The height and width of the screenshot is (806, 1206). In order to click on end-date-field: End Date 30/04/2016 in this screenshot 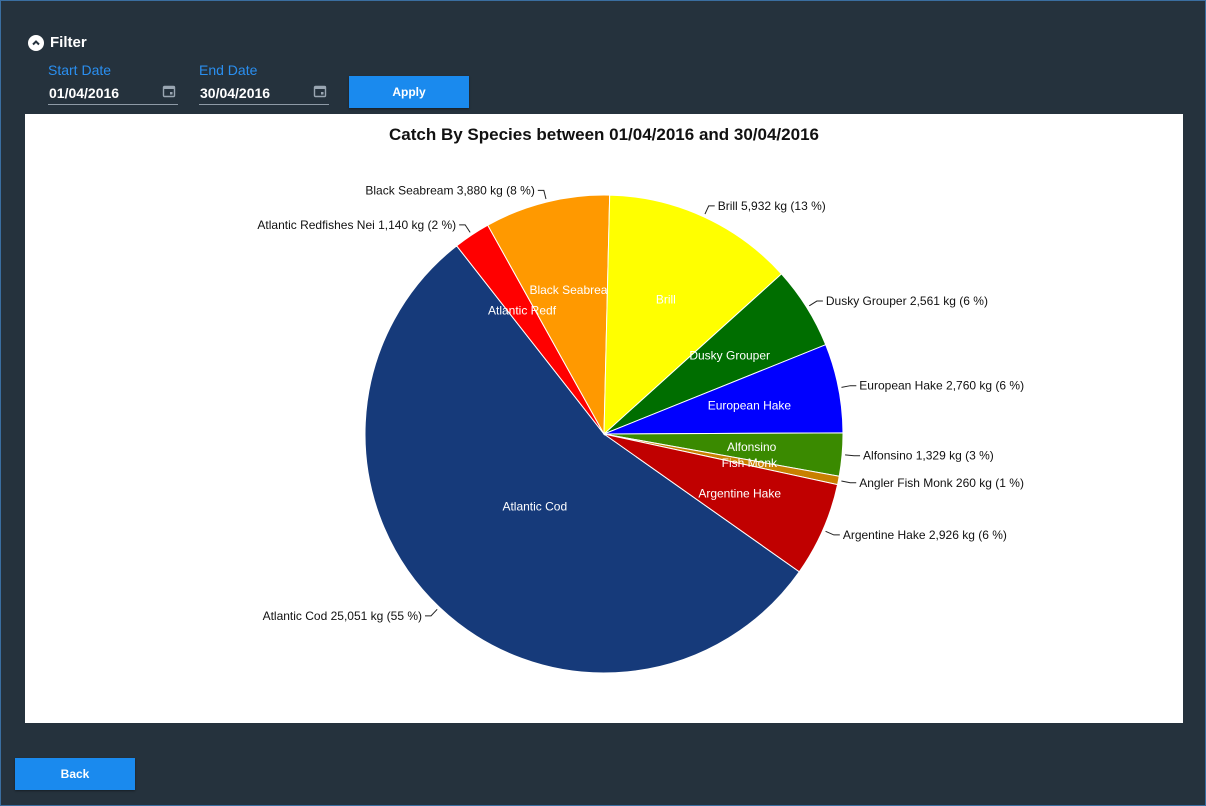, I will do `click(264, 83)`.